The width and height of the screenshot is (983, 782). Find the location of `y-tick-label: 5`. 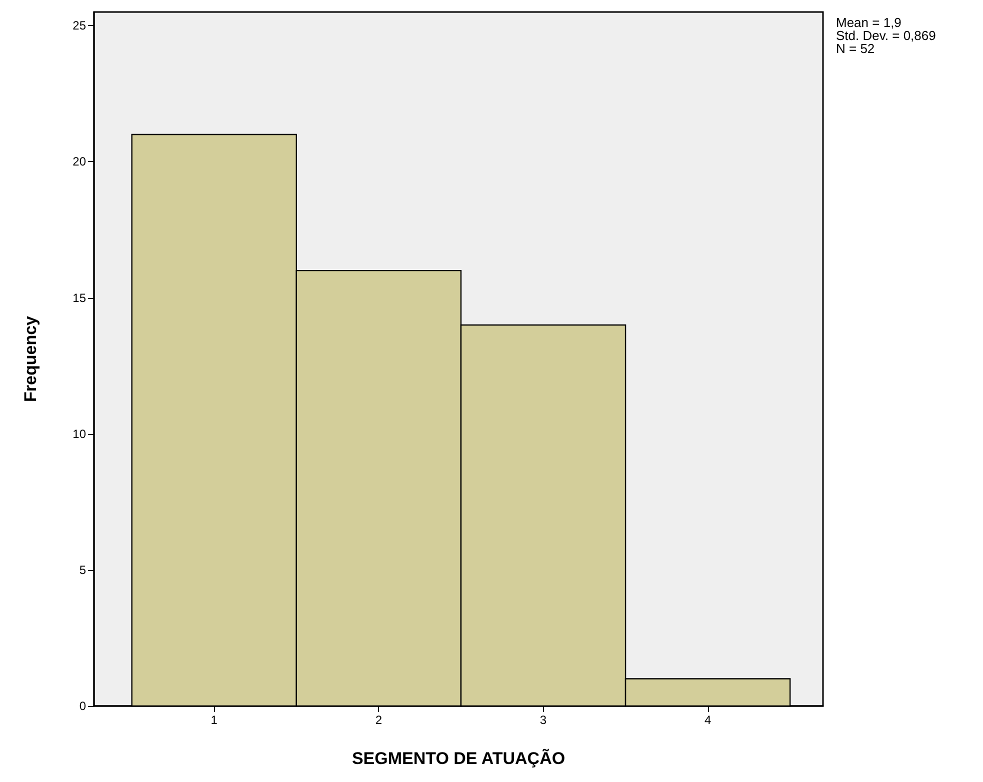

y-tick-label: 5 is located at coordinates (82, 569).